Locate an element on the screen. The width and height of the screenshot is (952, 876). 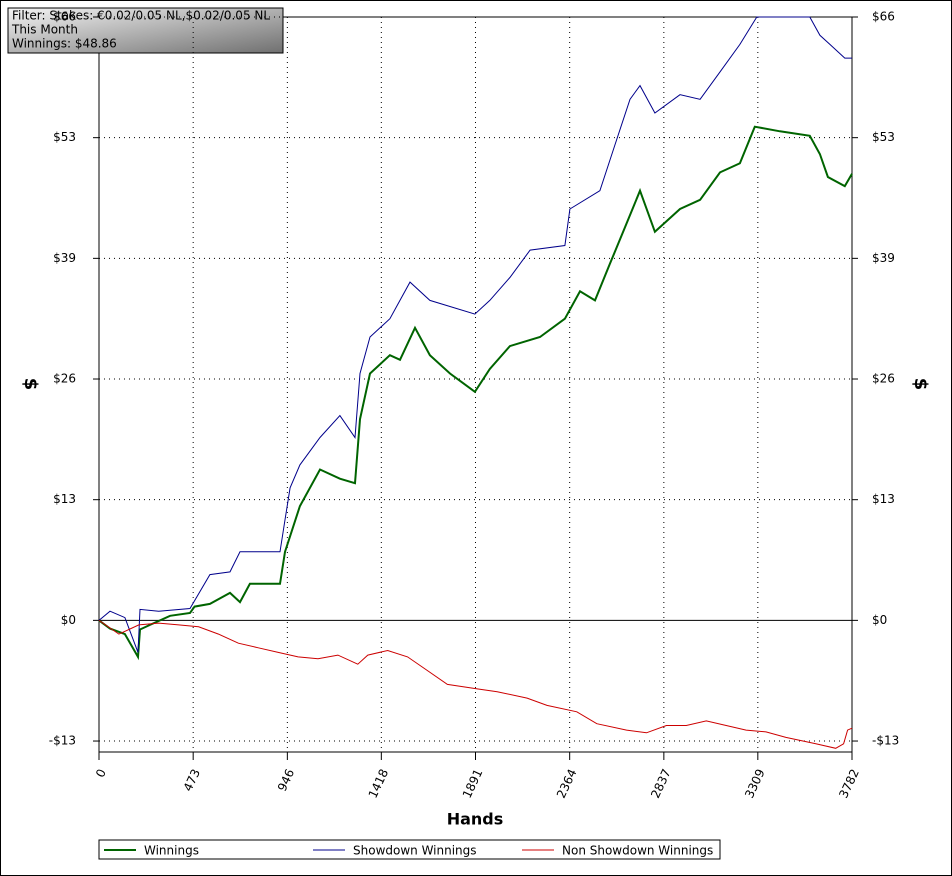
y2-tick-label: $13 is located at coordinates (883, 499).